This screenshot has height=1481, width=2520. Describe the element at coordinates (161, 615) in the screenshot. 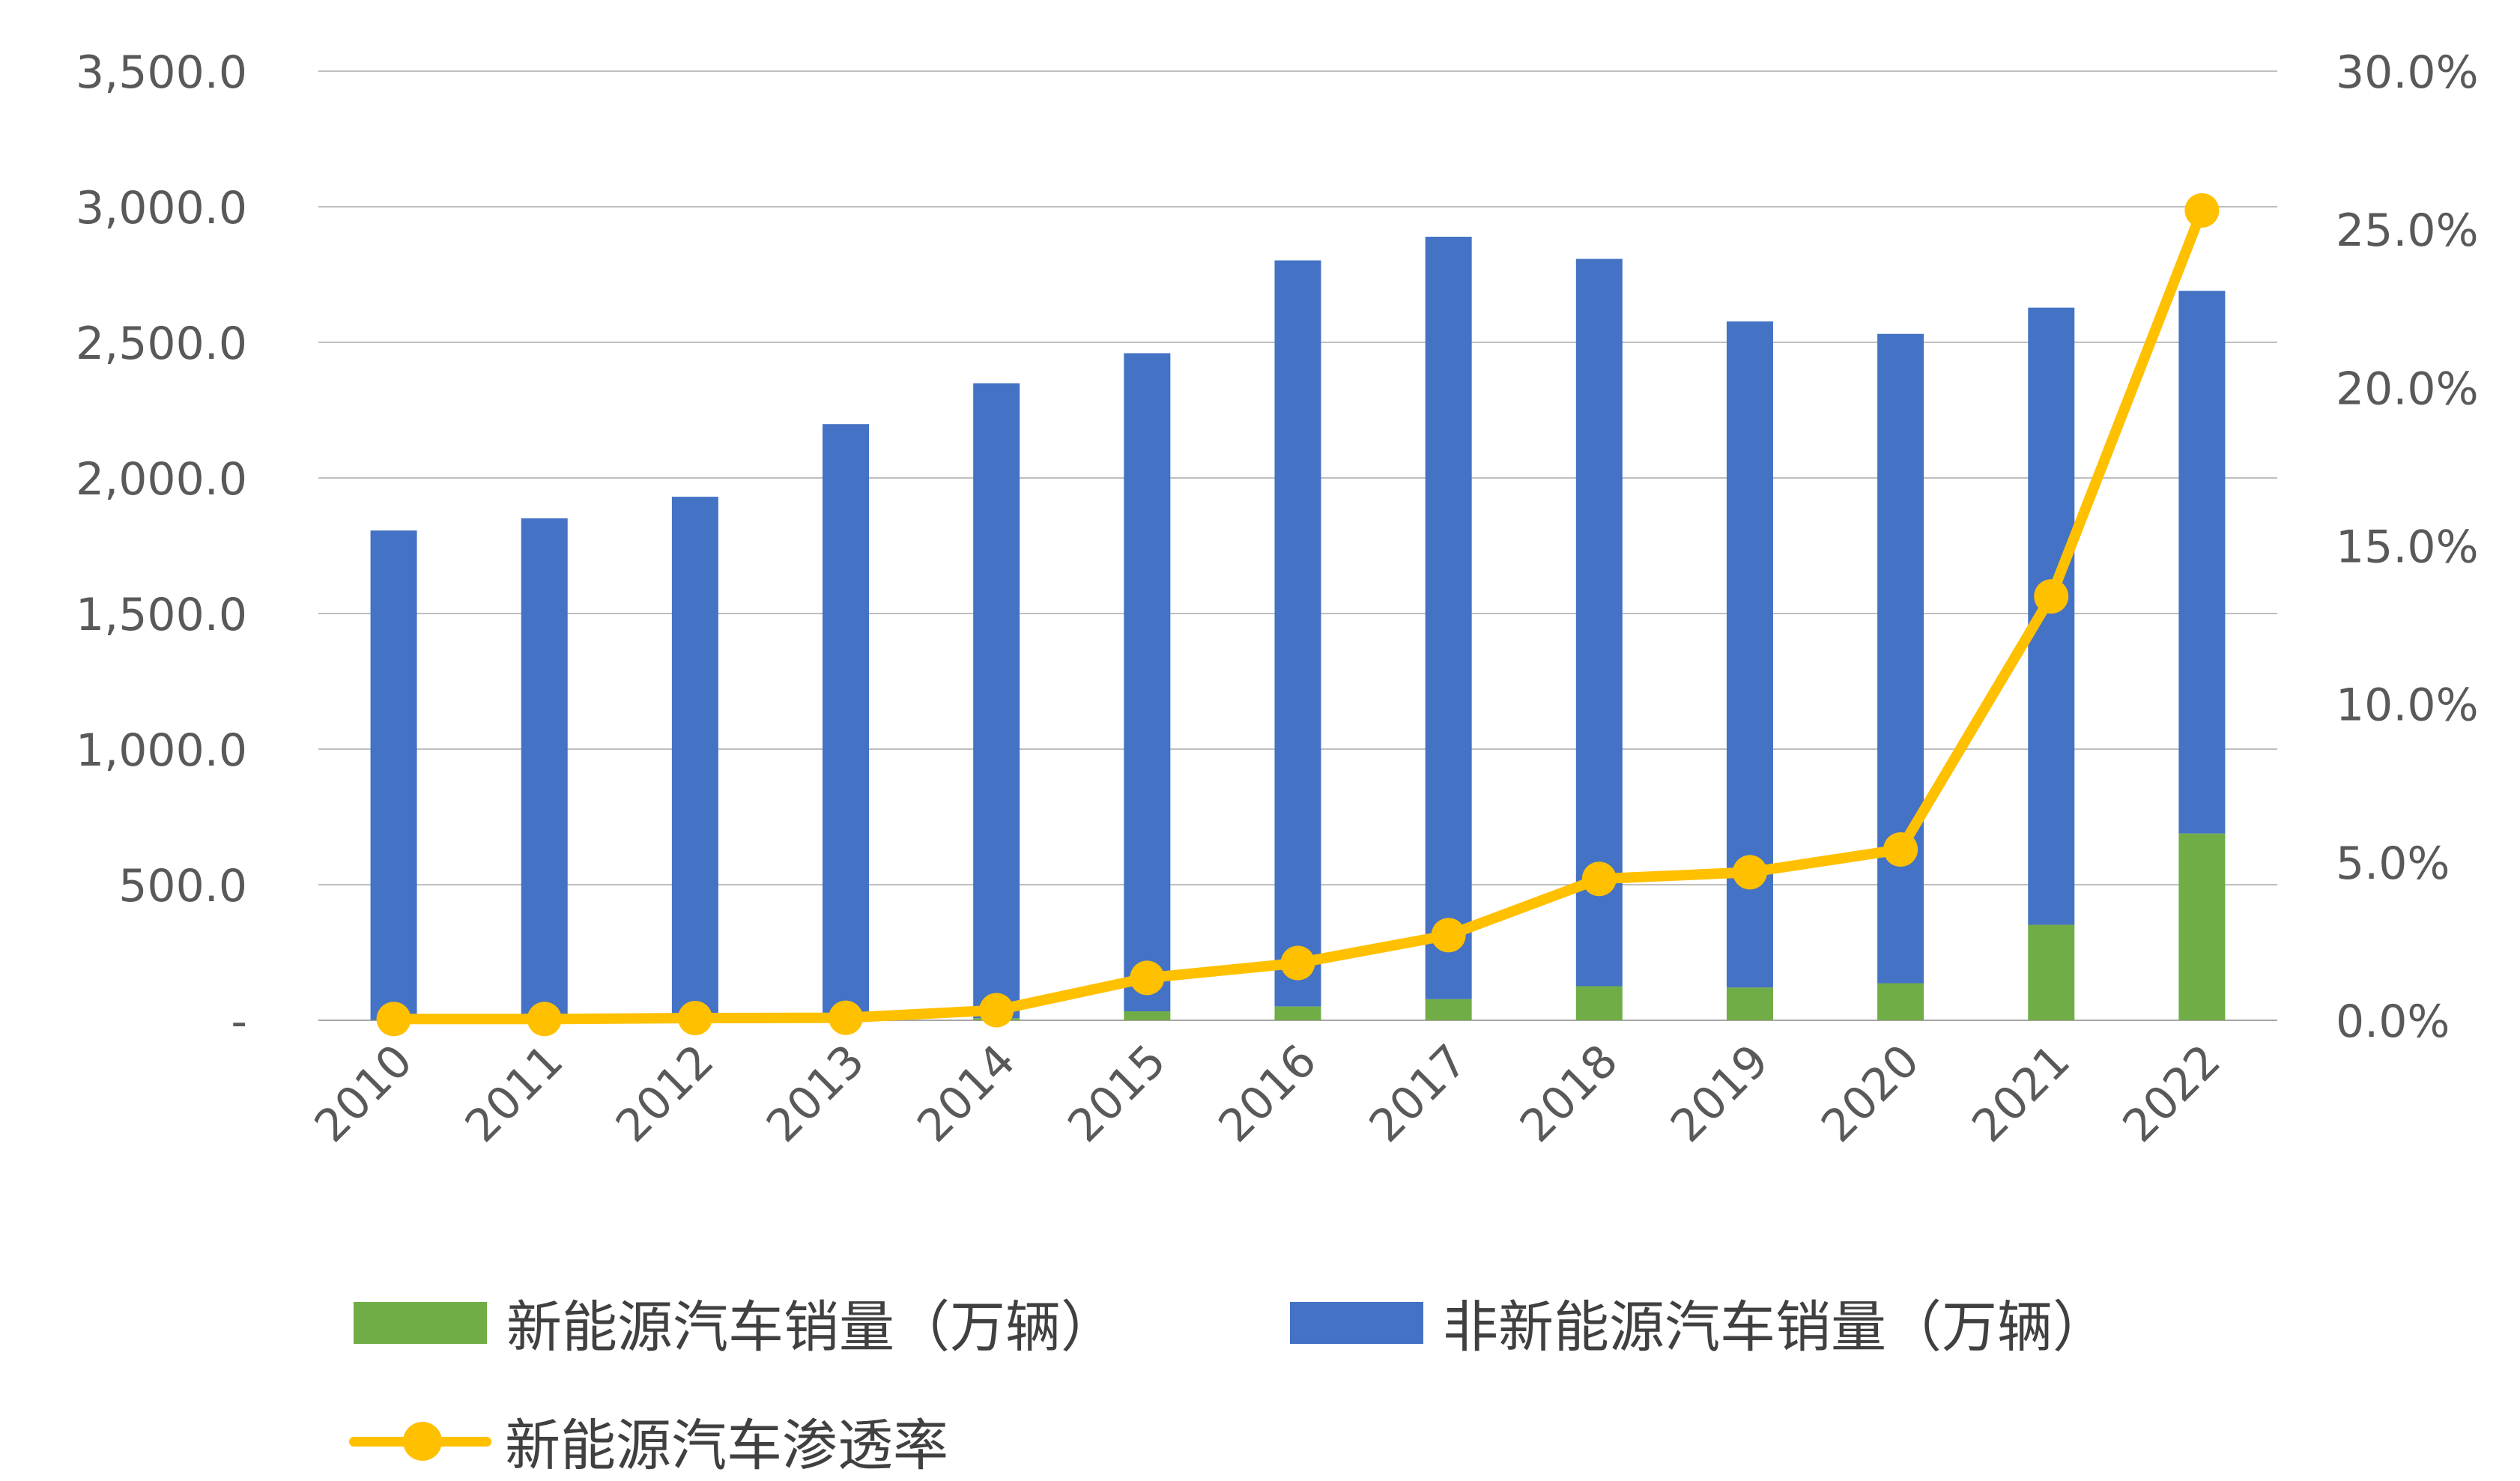

I see `left-tick-label: 1,500.0` at that location.